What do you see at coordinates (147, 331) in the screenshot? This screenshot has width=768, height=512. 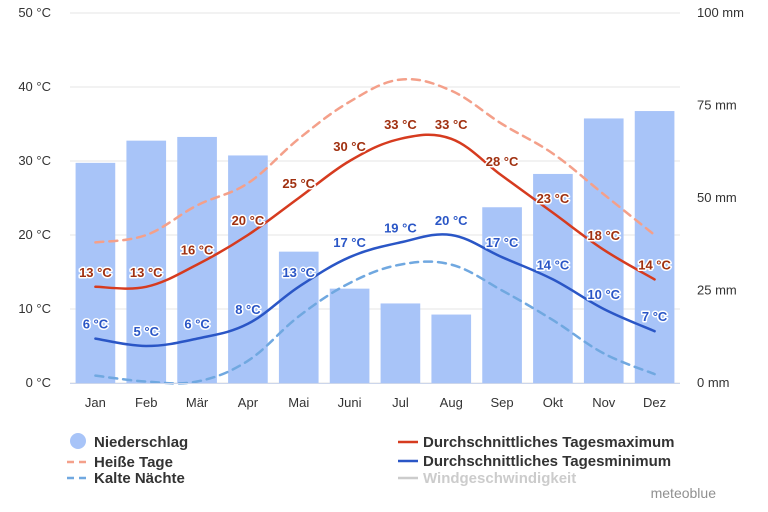 I see `data-label-min: 5 °C` at bounding box center [147, 331].